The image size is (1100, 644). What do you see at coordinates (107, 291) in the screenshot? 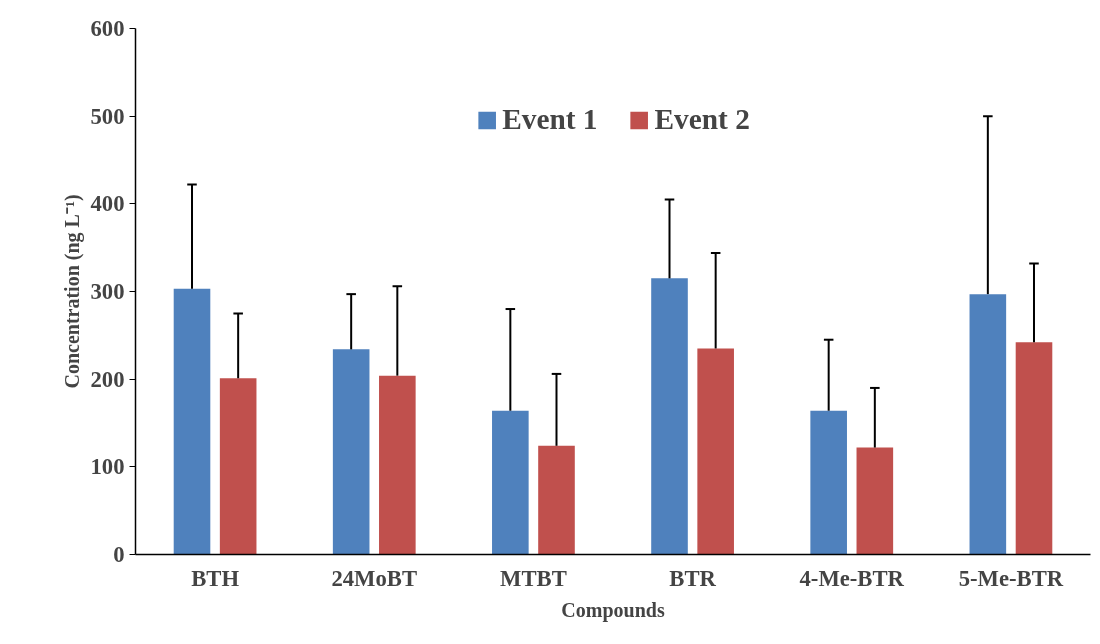
I see `y-tick-label: 300` at bounding box center [107, 291].